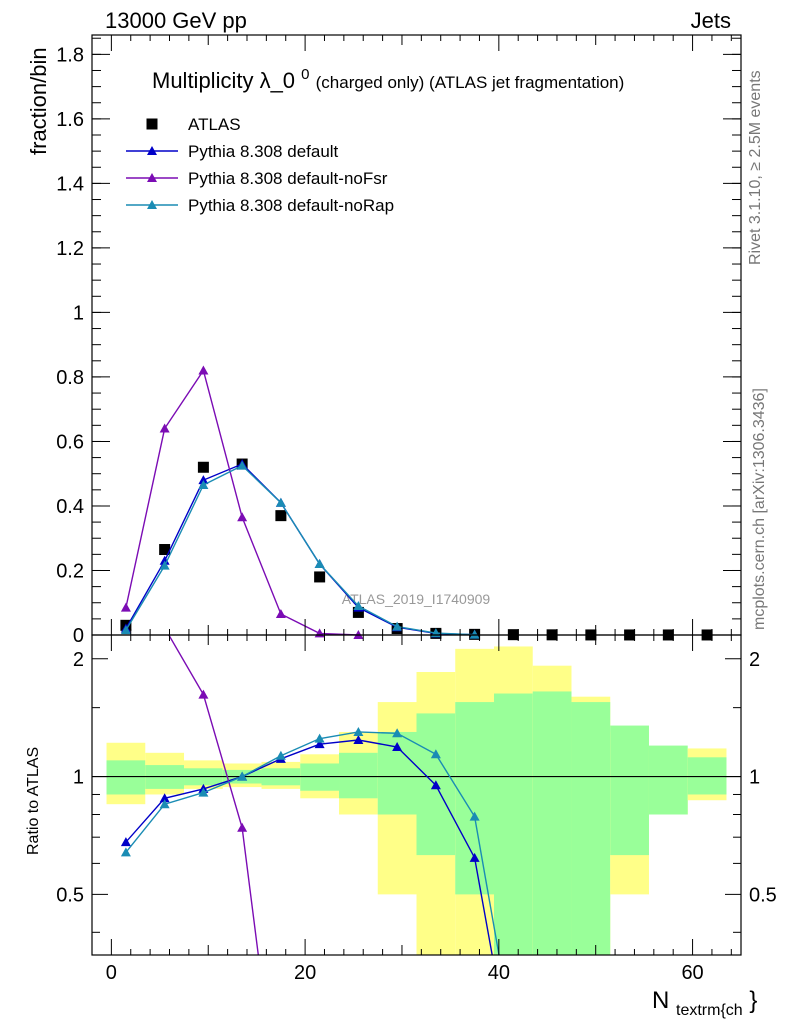 The width and height of the screenshot is (786, 1024). Describe the element at coordinates (70, 55) in the screenshot. I see `top-ytick-label: 1.8` at that location.